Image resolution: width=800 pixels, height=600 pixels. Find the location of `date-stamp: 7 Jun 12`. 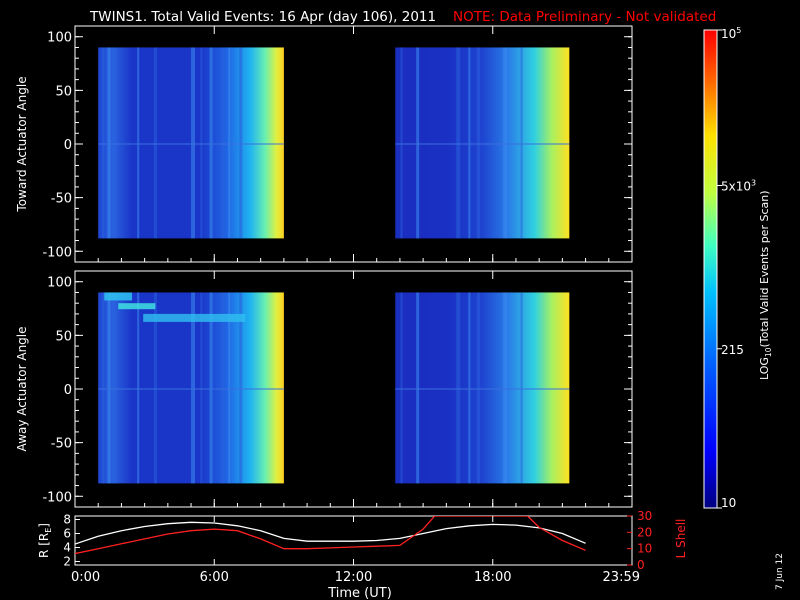

date-stamp: 7 Jun 12 is located at coordinates (780, 571).